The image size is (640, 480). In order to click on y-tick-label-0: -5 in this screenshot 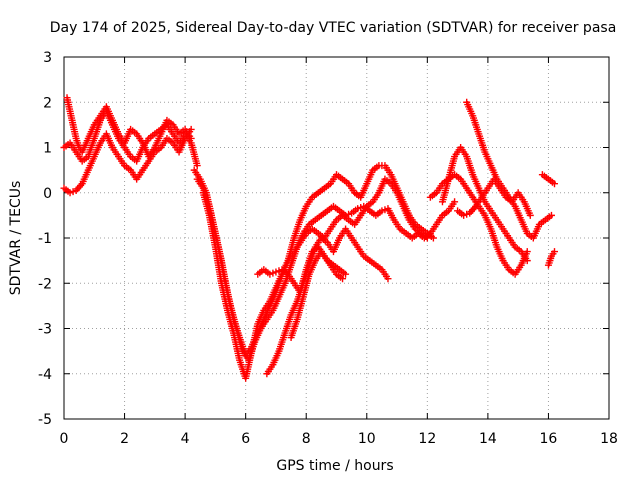, I will do `click(45, 420)`.